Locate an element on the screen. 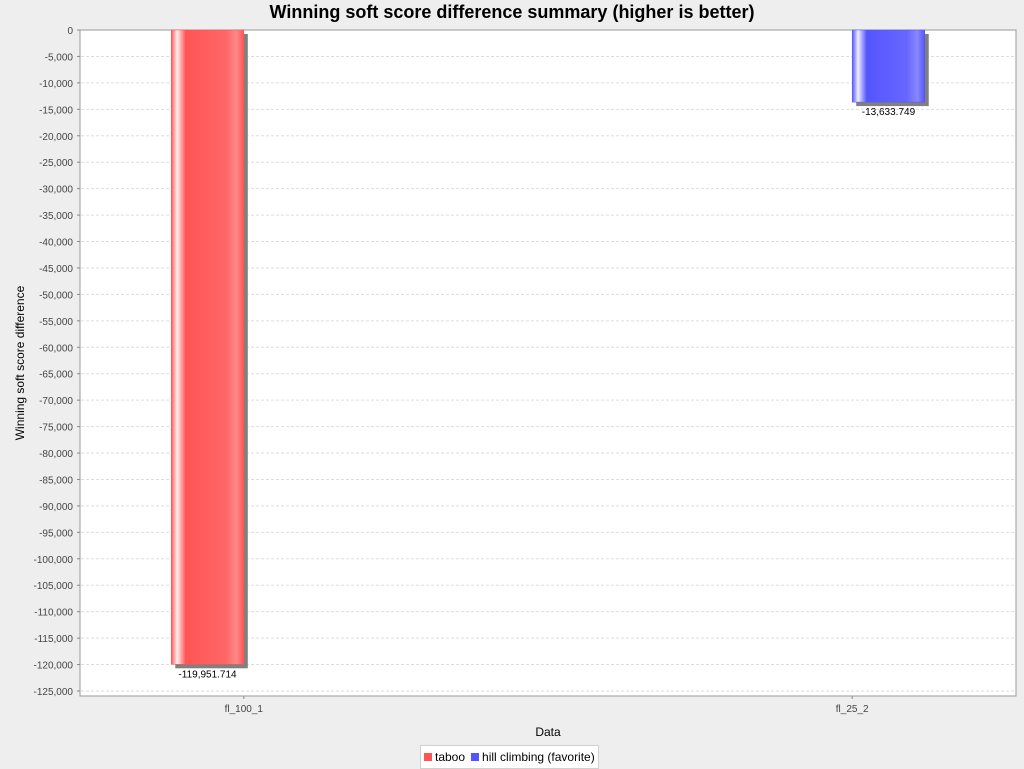 This screenshot has height=769, width=1024. y-tick-label: -85,000 is located at coordinates (56, 480).